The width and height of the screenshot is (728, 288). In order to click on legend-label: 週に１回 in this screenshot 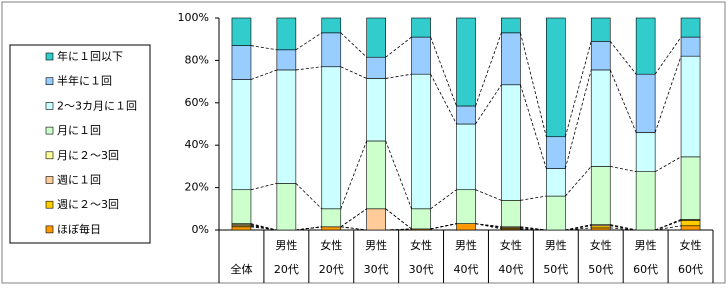, I will do `click(79, 180)`.